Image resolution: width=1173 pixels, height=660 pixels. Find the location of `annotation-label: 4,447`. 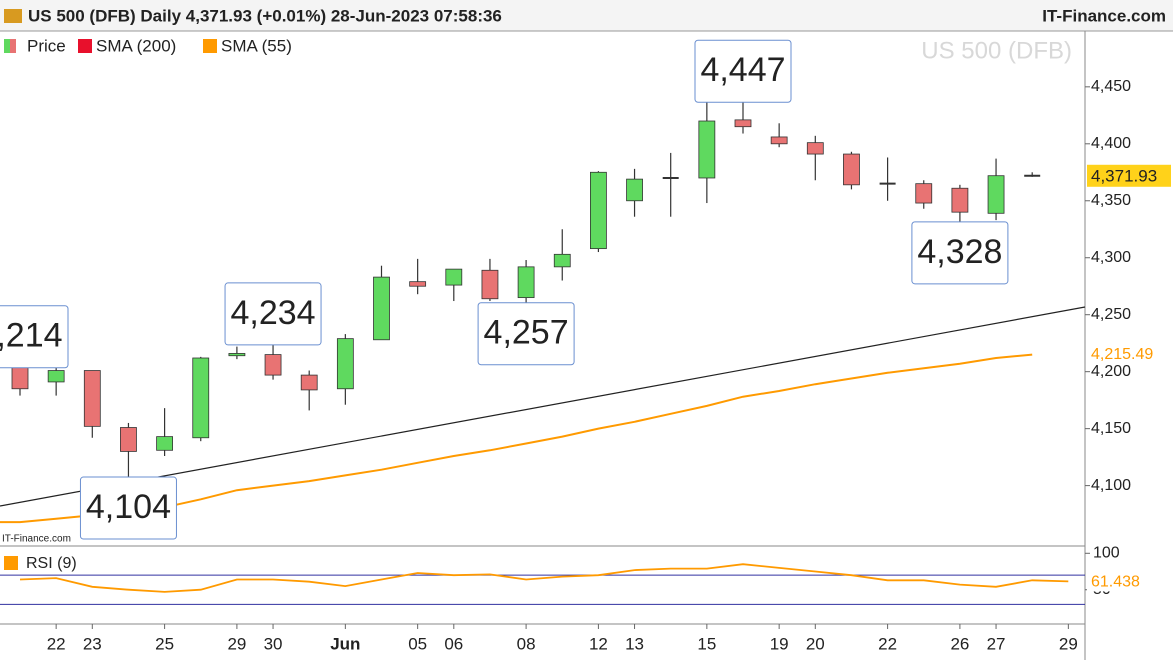

annotation-label: 4,447 is located at coordinates (742, 70).